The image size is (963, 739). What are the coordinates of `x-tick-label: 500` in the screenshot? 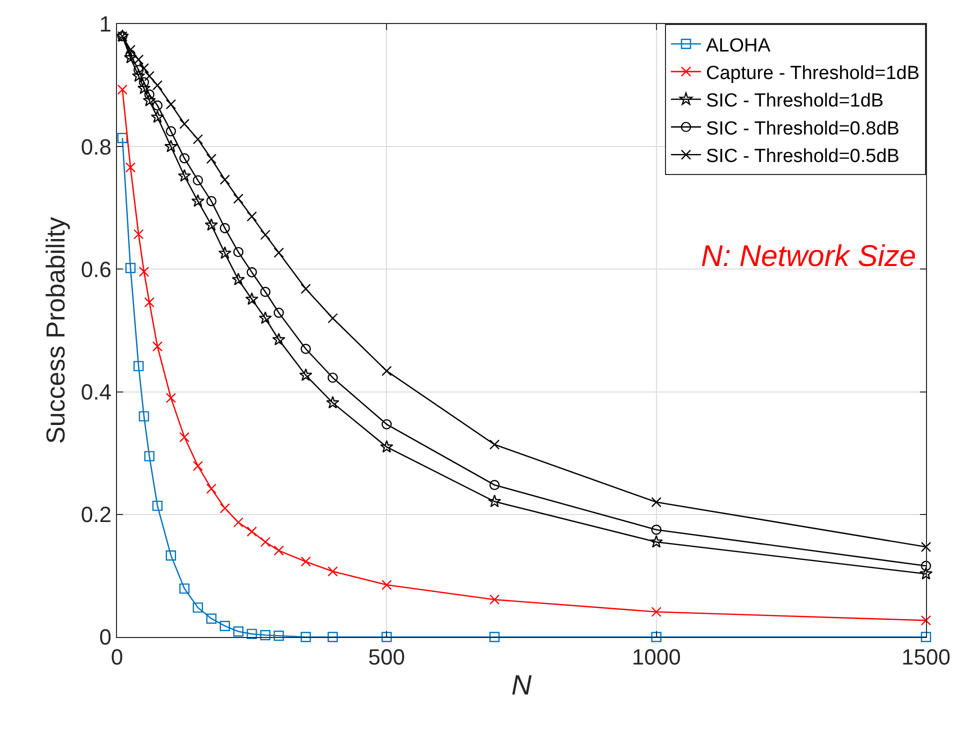 It's located at (387, 657).